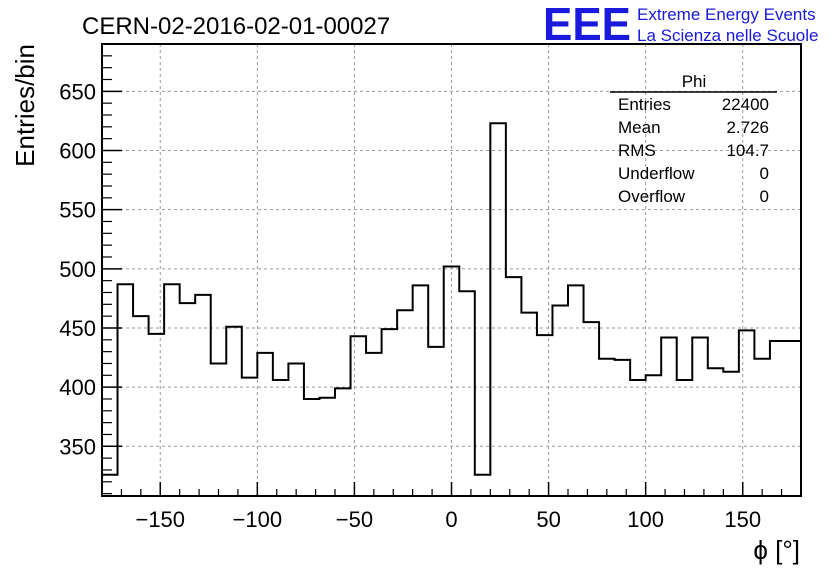 The image size is (836, 577). What do you see at coordinates (747, 127) in the screenshot?
I see `stats-value-mean: 2.726` at bounding box center [747, 127].